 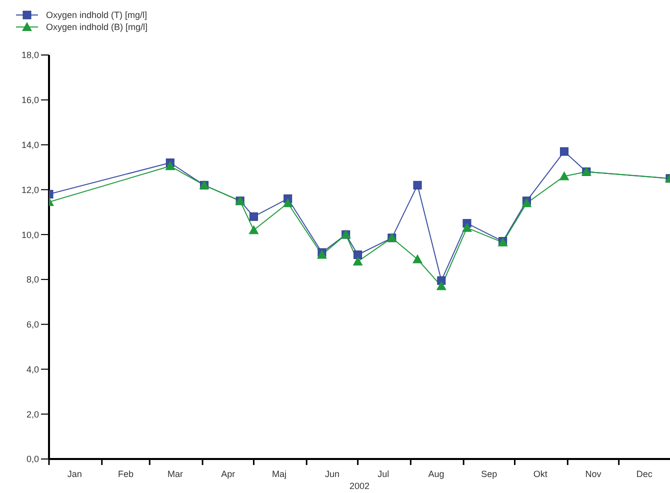 I want to click on y-tick-label: 16,0, so click(x=30, y=100).